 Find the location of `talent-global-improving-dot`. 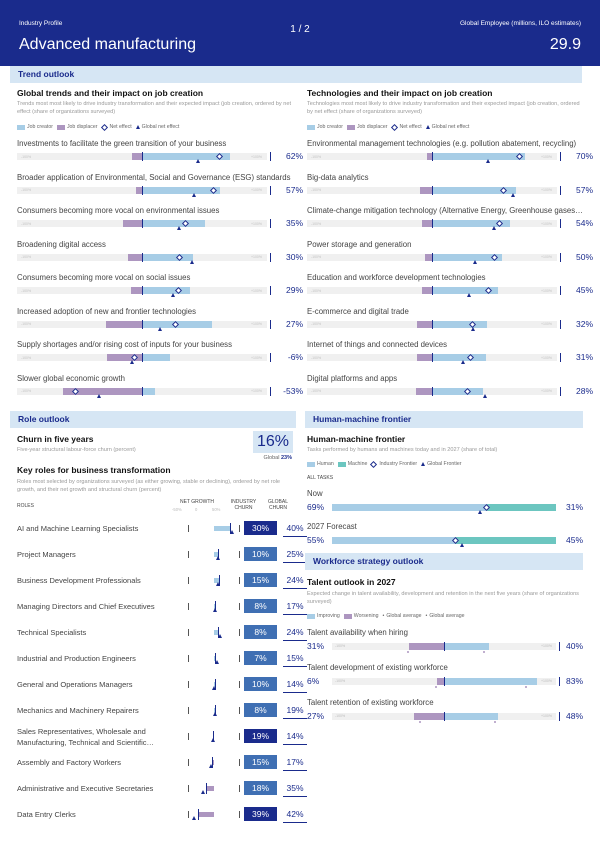

talent-global-improving-dot is located at coordinates (484, 652).